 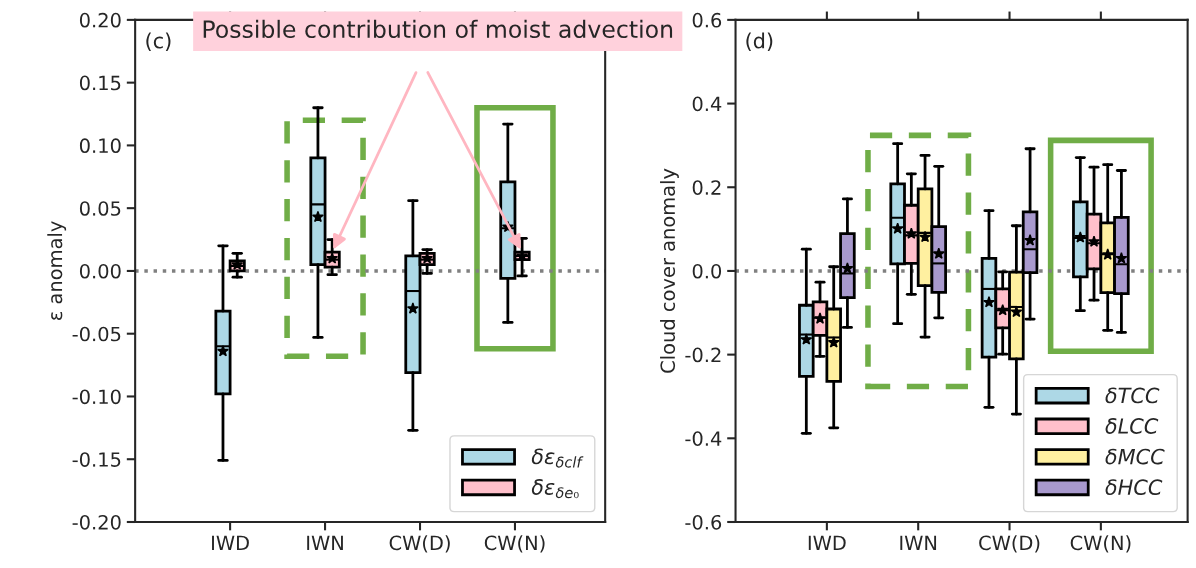 What do you see at coordinates (707, 271) in the screenshot?
I see `y-tick-label: 0.0` at bounding box center [707, 271].